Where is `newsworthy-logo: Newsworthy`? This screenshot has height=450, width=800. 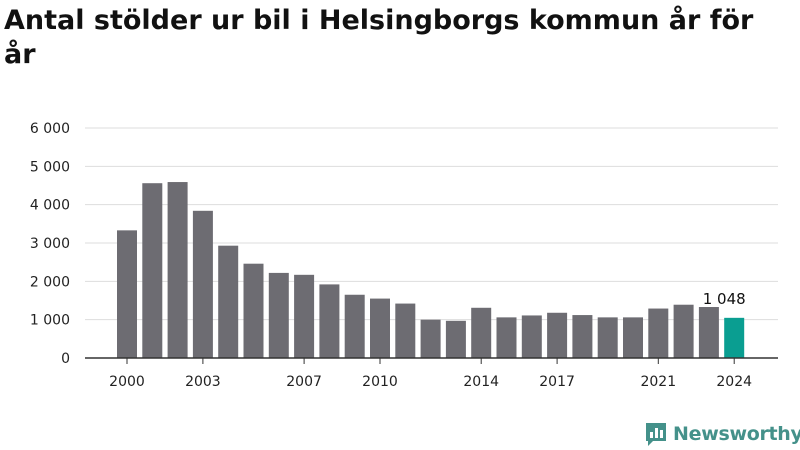
newsworthy-logo: Newsworthy is located at coordinates (722, 434).